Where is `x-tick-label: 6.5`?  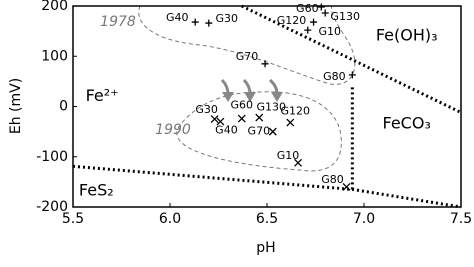 x-tick-label: 6.5 is located at coordinates (267, 219).